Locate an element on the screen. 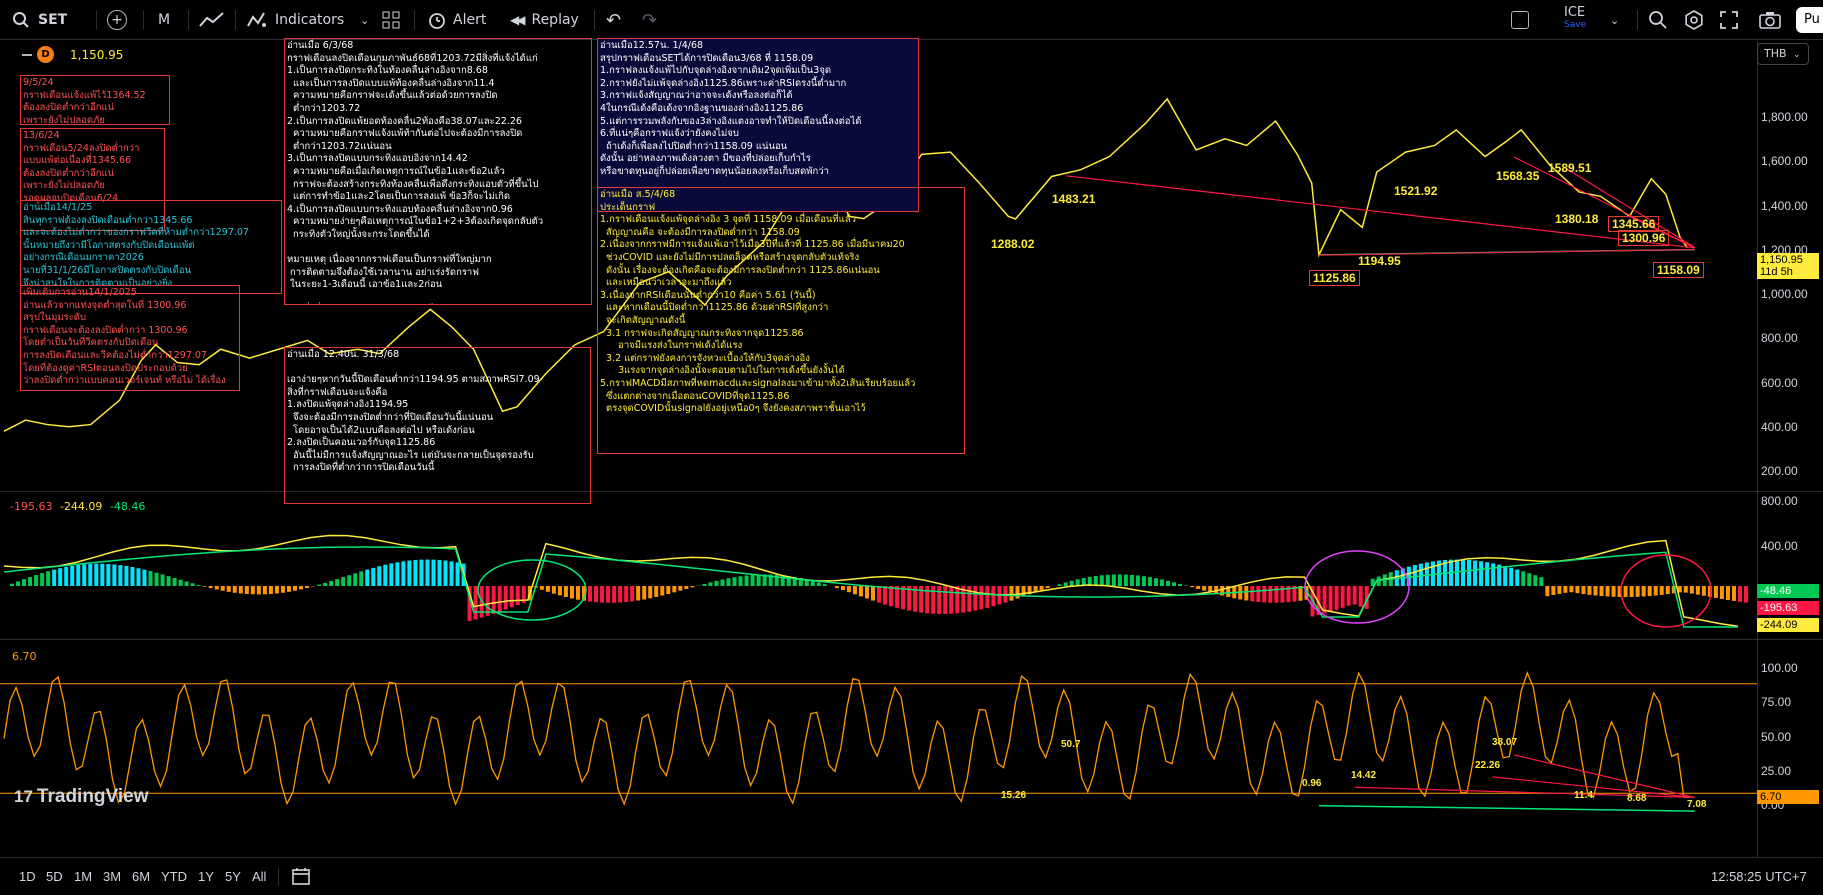 The image size is (1823, 895). compare-button: + is located at coordinates (117, 20).